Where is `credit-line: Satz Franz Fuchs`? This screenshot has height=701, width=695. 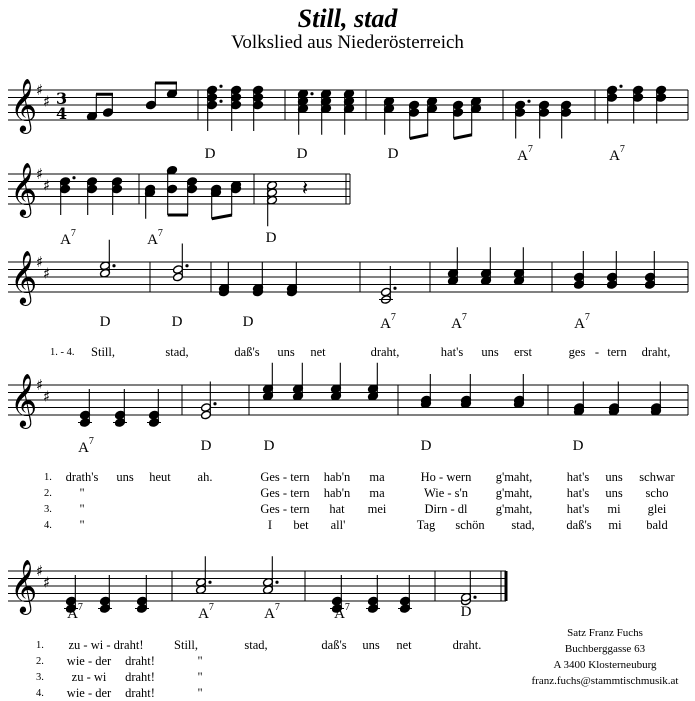 credit-line: Satz Franz Fuchs is located at coordinates (605, 633).